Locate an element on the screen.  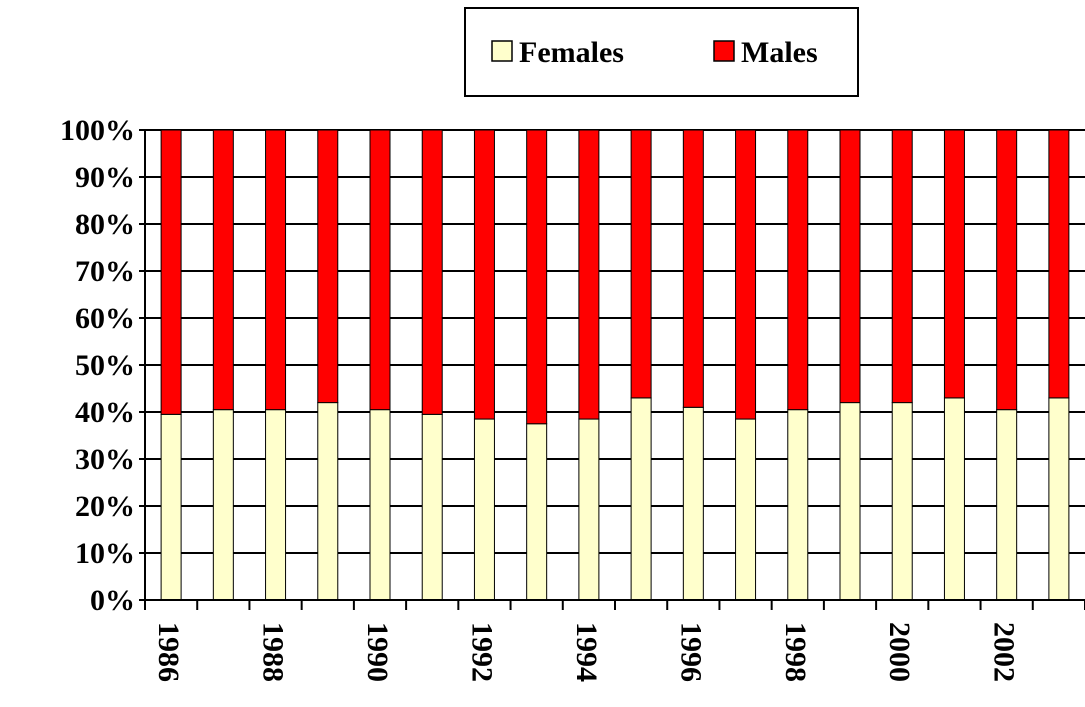
y-tick-label: 90% is located at coordinates (105, 177).